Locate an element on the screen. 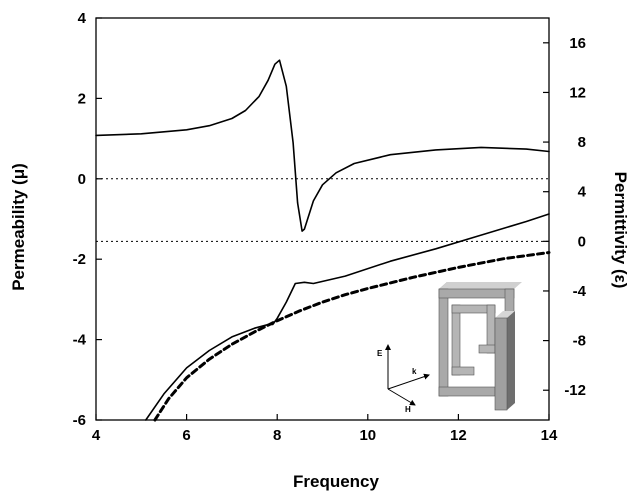 The image size is (631, 495). reference-lines is located at coordinates (322, 210).